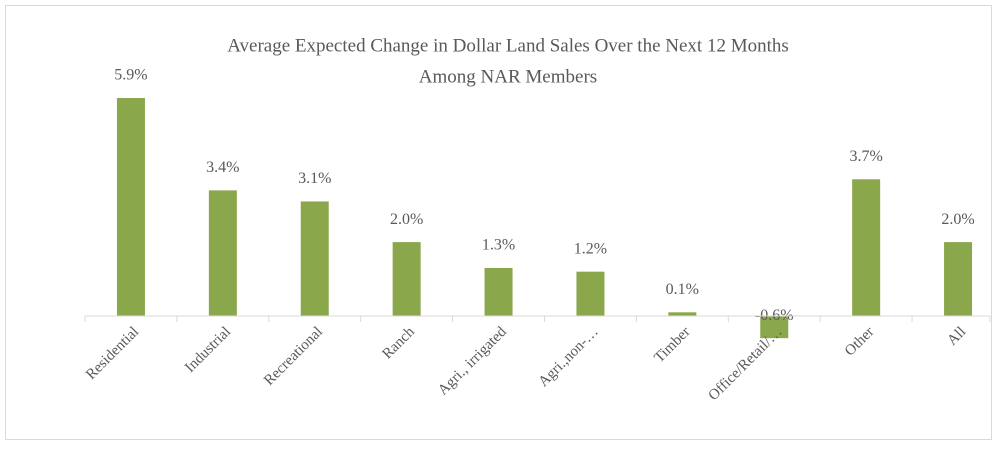  I want to click on data-label: 0.1%, so click(682, 289).